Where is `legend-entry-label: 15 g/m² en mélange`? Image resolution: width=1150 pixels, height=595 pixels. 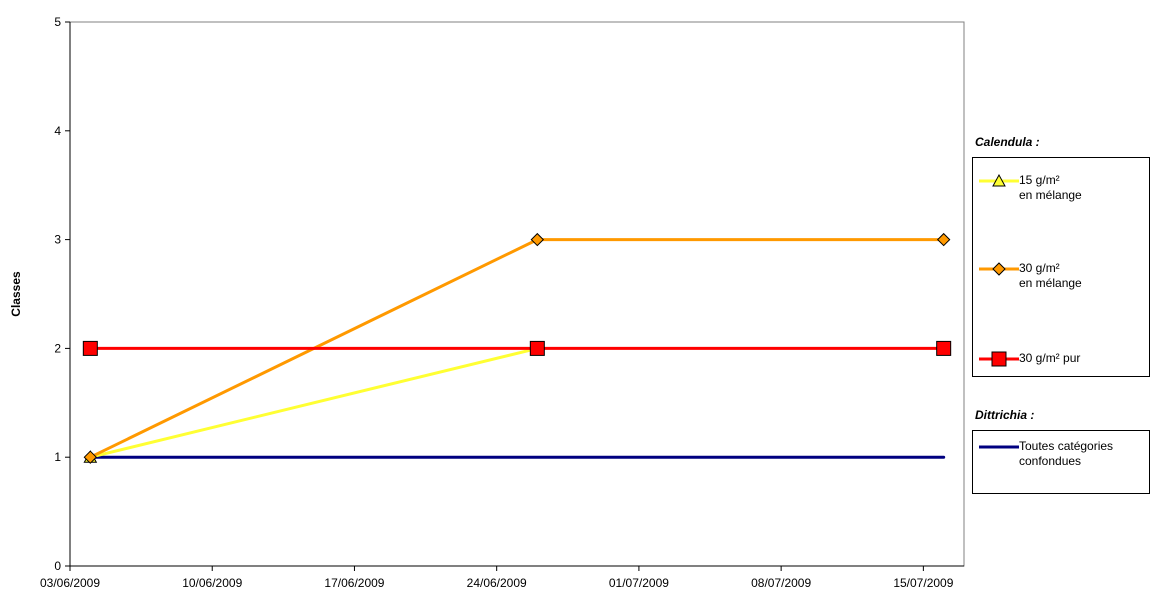
legend-entry-label: 15 g/m² en mélange is located at coordinates (1050, 187).